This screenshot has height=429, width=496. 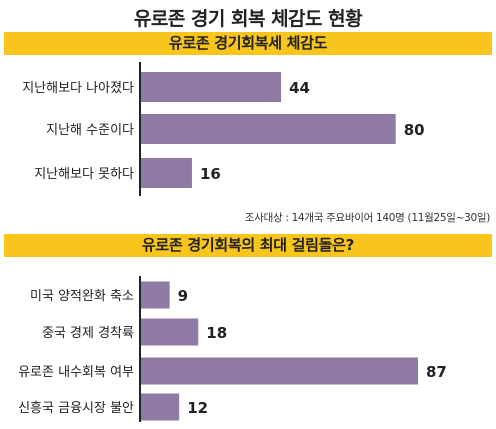 What do you see at coordinates (248, 245) in the screenshot?
I see `chart2-title-banner: 유로존 경기회복의 최대 걸림돌은?` at bounding box center [248, 245].